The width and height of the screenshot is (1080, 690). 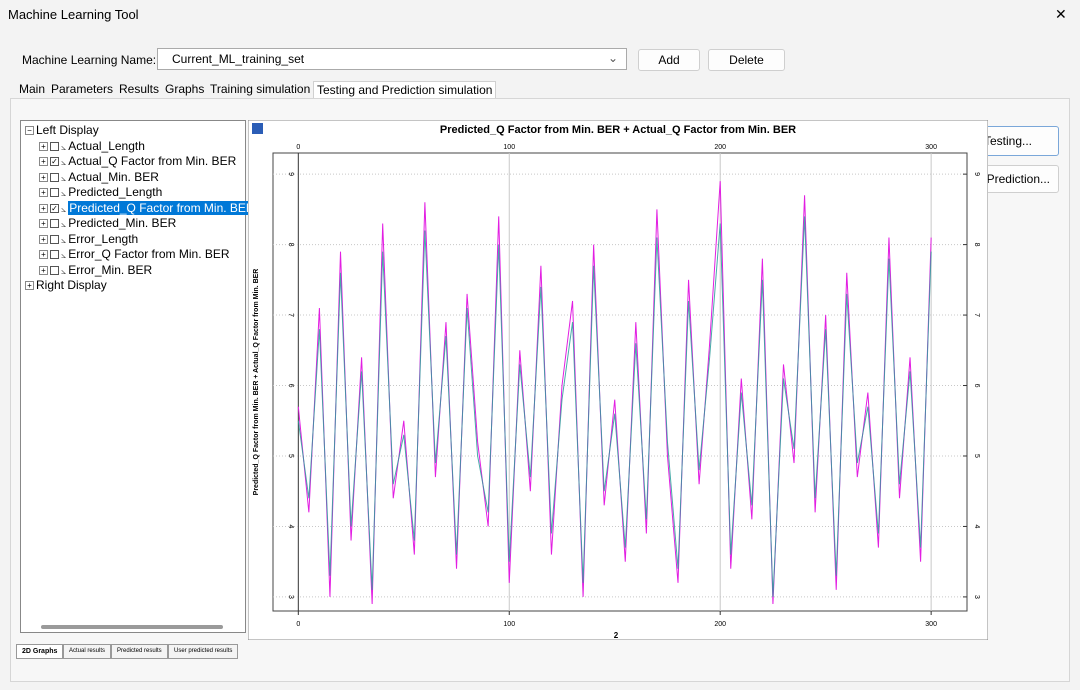 What do you see at coordinates (976, 315) in the screenshot?
I see `y-tick-label-right: 7` at bounding box center [976, 315].